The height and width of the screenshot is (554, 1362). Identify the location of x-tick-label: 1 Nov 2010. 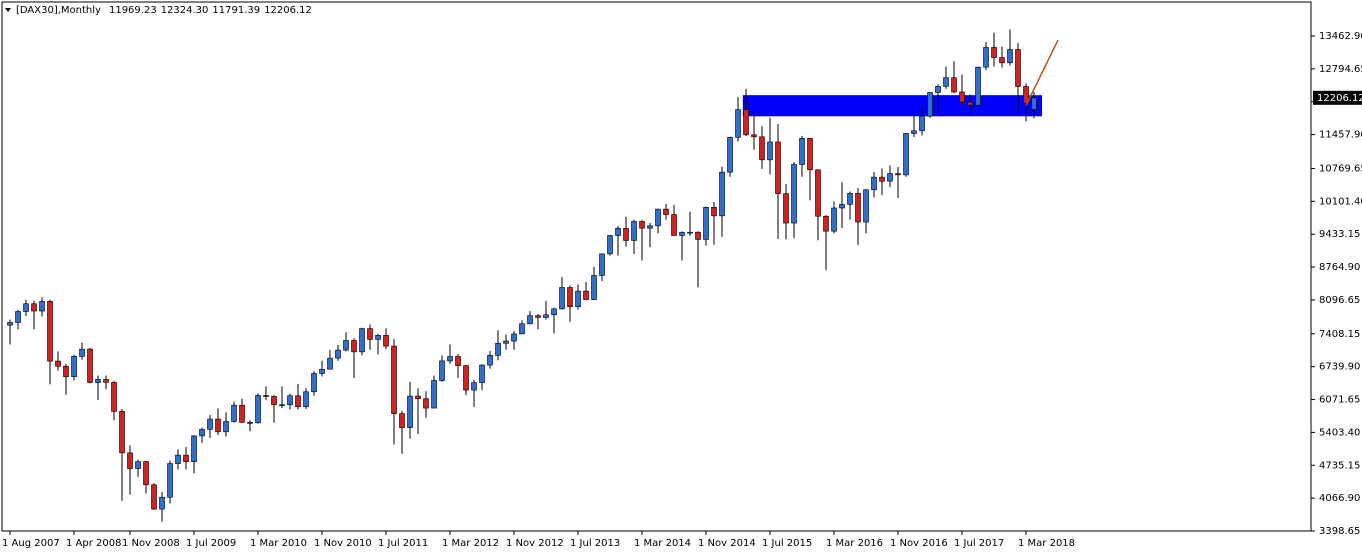
(343, 543).